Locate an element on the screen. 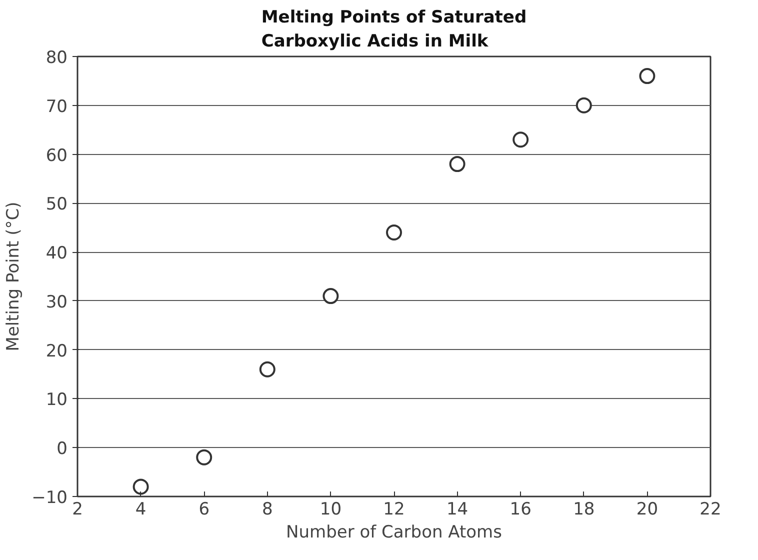 The image size is (758, 560). y-tick-label: 50 is located at coordinates (57, 204).